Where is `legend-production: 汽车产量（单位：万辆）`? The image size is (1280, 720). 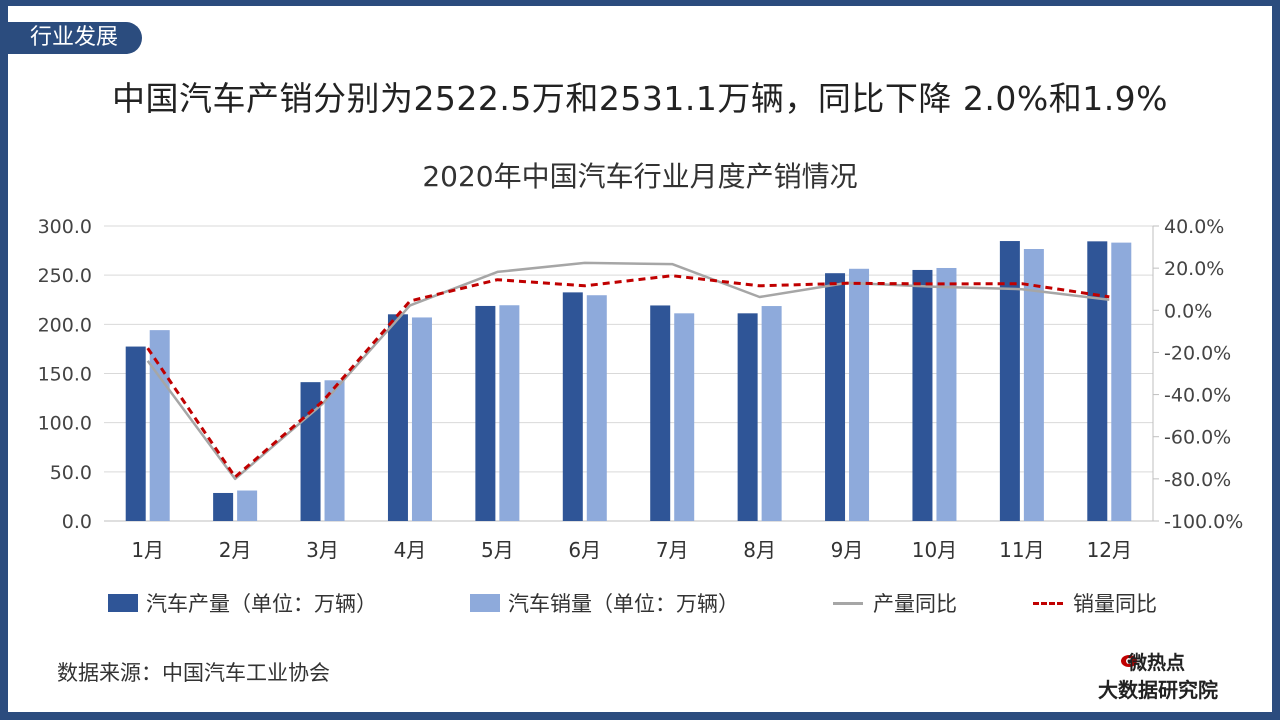
legend-production: 汽车产量（单位：万辆） is located at coordinates (242, 603).